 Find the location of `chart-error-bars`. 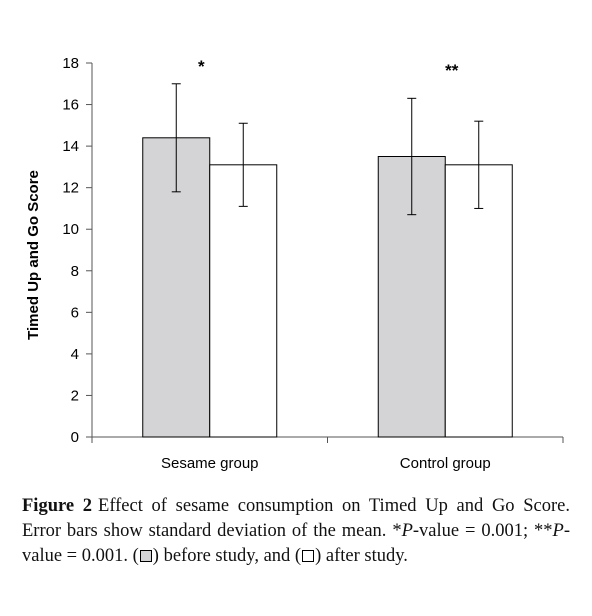

chart-error-bars is located at coordinates (327, 149).